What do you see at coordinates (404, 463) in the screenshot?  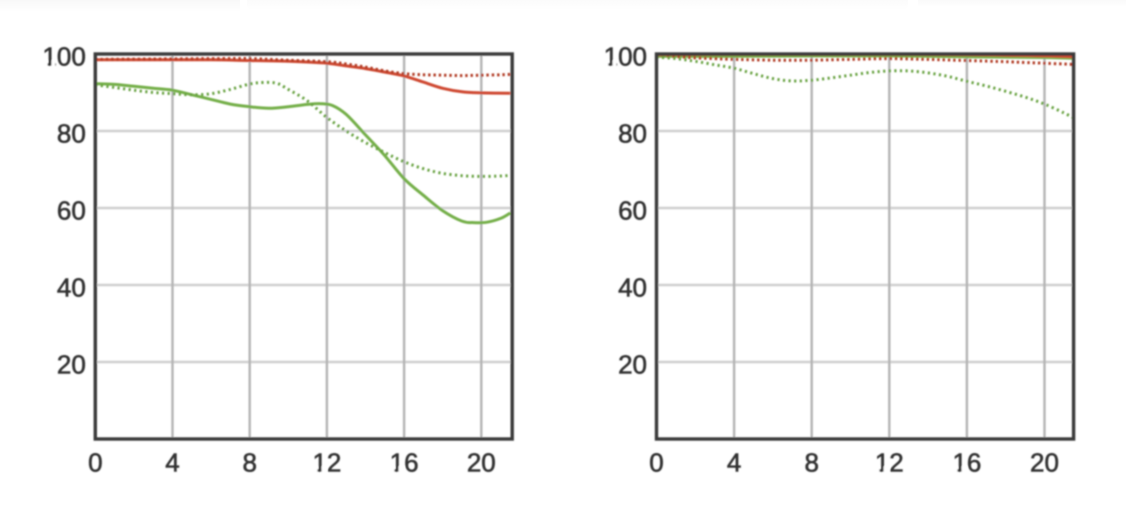 I see `svg-text: 16` at bounding box center [404, 463].